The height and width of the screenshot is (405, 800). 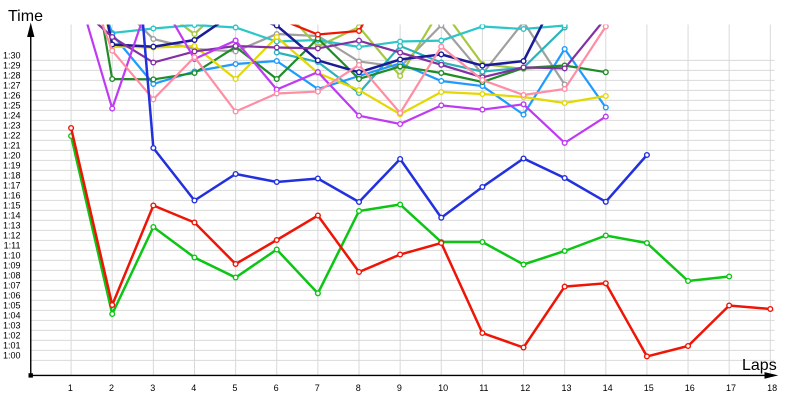 I want to click on svg-text: 6, so click(x=276, y=388).